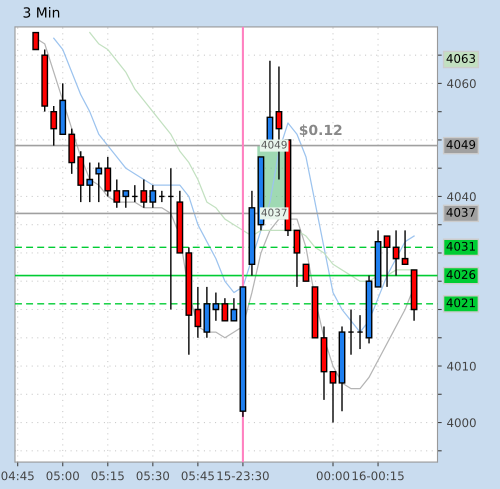 The width and height of the screenshot is (500, 489). What do you see at coordinates (108, 475) in the screenshot?
I see `x-tick-label: 05:15` at bounding box center [108, 475].